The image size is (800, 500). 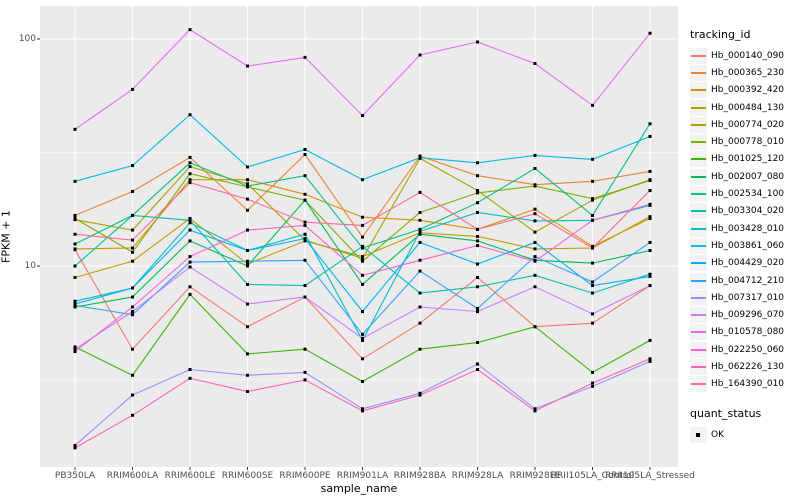 What do you see at coordinates (535, 476) in the screenshot?
I see `x-tick-label: RRIM928LE` at bounding box center [535, 476].